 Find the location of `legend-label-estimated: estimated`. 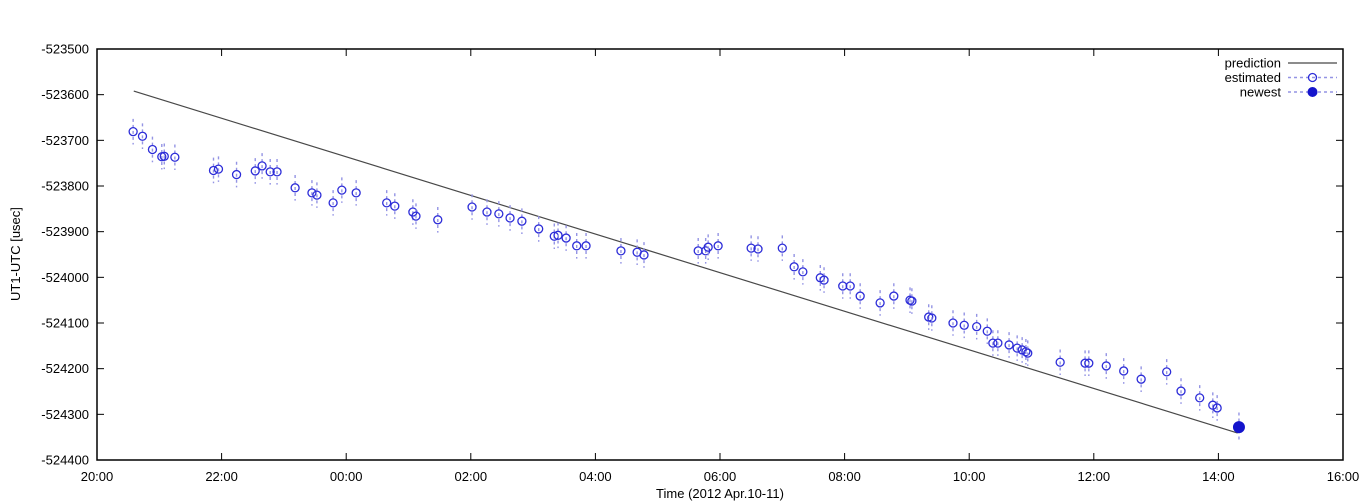

legend-label-estimated: estimated is located at coordinates (1253, 77).